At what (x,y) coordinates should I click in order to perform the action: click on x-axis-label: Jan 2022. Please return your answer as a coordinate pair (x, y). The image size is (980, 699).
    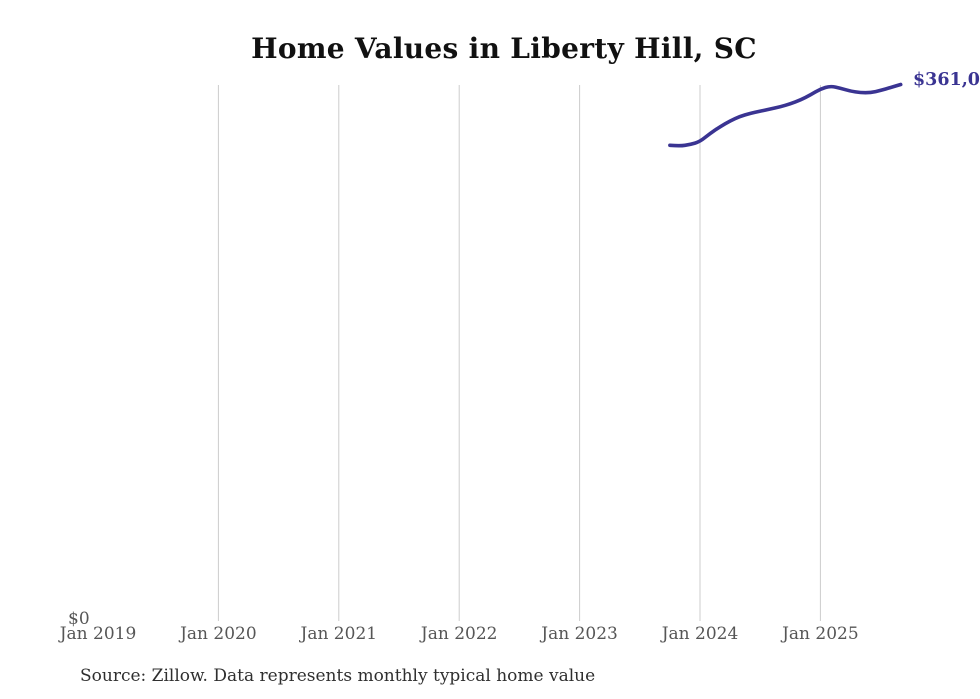
    Looking at the image, I should click on (459, 634).